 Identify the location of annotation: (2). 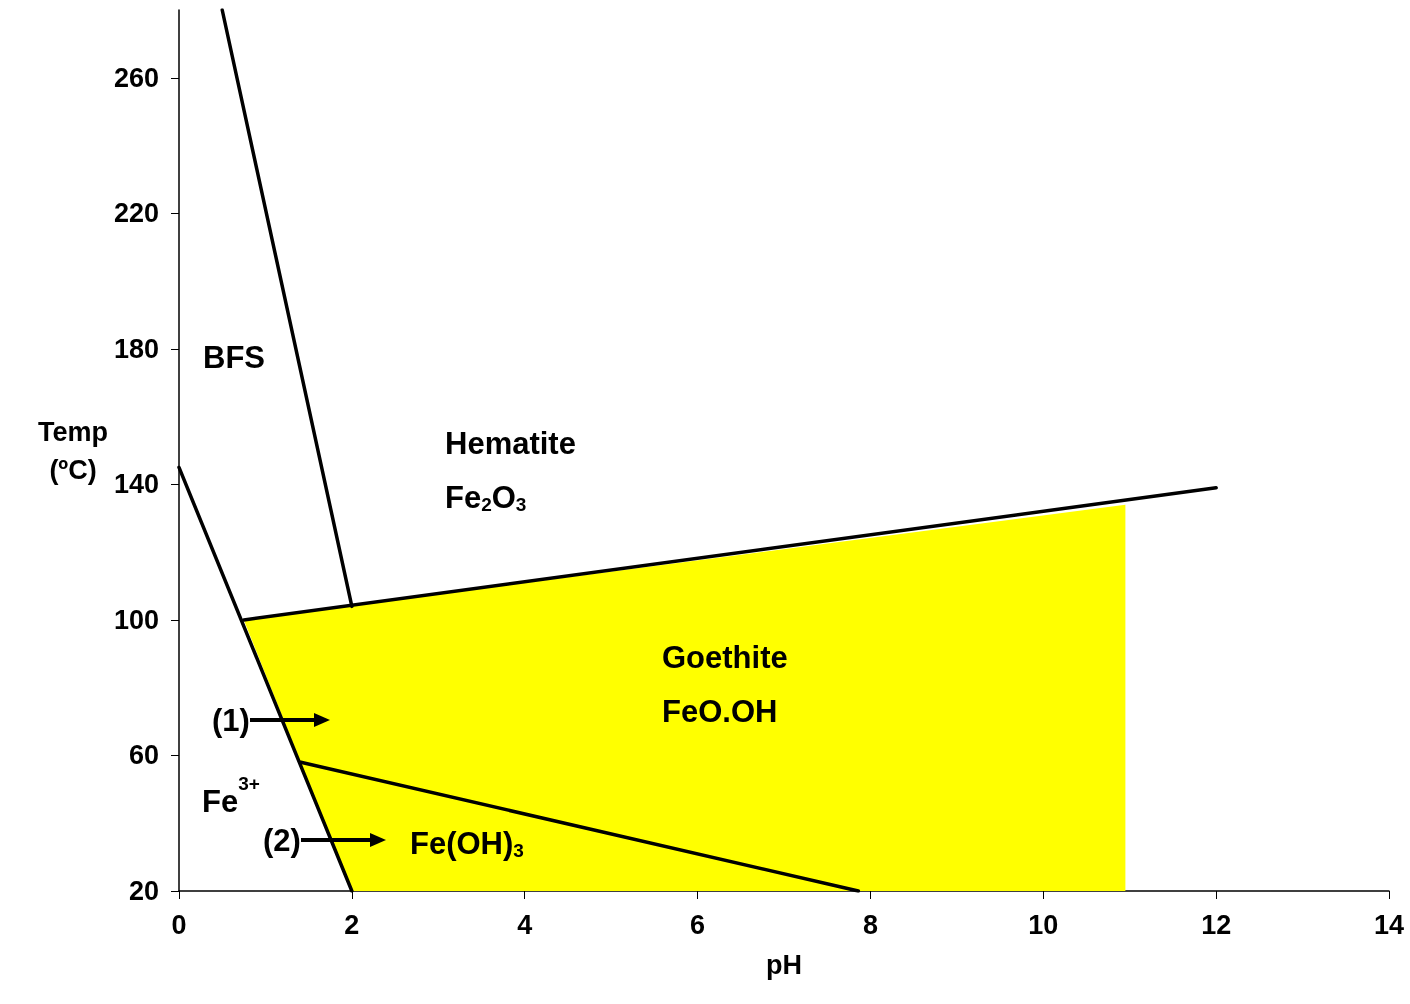
(282, 840).